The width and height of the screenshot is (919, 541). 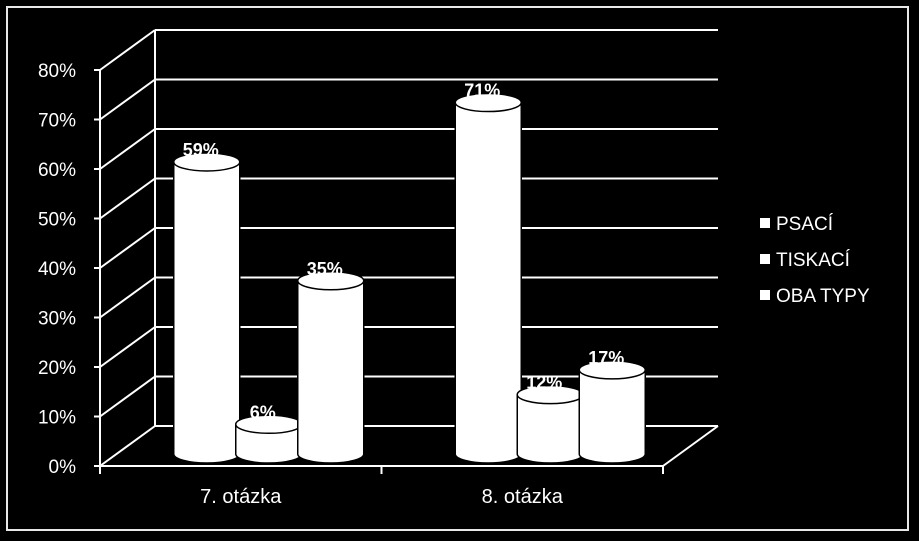 I want to click on data-label: 71%, so click(x=482, y=91).